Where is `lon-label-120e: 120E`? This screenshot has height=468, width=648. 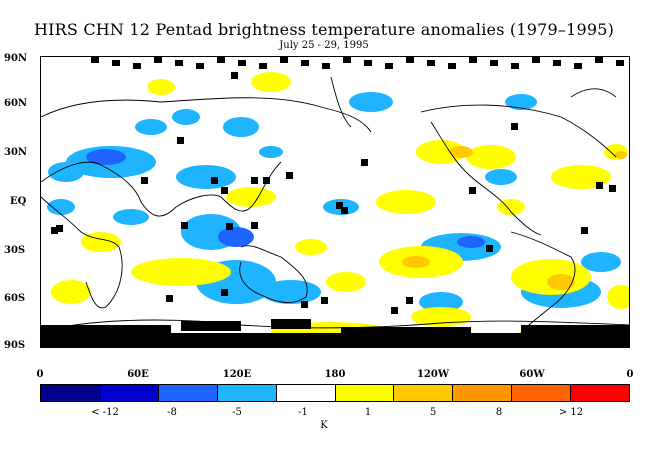 lon-label-120e: 120E is located at coordinates (237, 374).